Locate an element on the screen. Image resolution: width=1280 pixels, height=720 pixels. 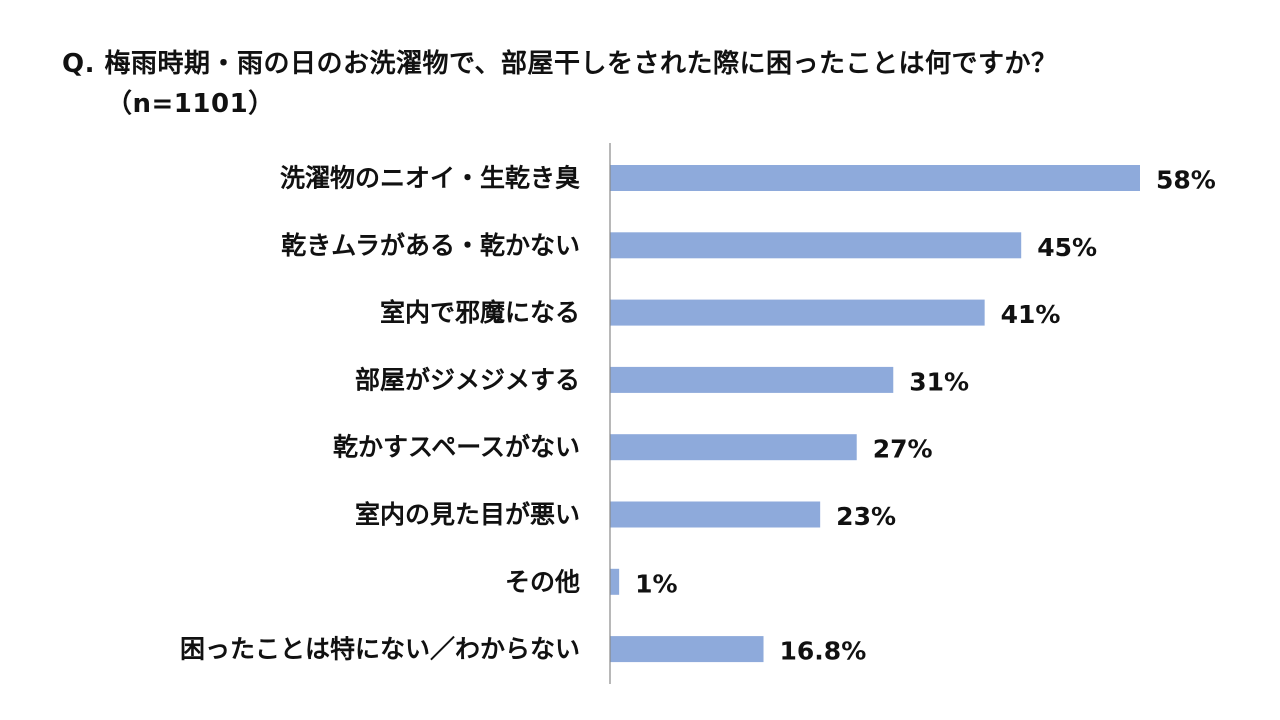
category-label: 乾きムラがある・乾かない is located at coordinates (430, 245).